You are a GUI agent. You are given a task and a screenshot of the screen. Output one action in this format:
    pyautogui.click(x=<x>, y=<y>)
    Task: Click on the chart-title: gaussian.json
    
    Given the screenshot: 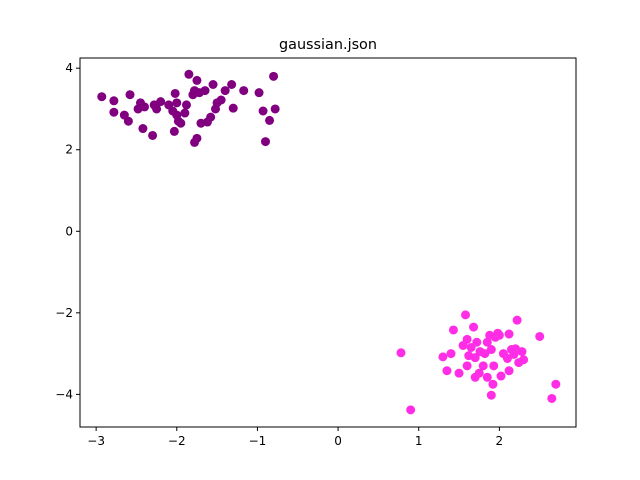 What is the action you would take?
    pyautogui.click(x=328, y=45)
    